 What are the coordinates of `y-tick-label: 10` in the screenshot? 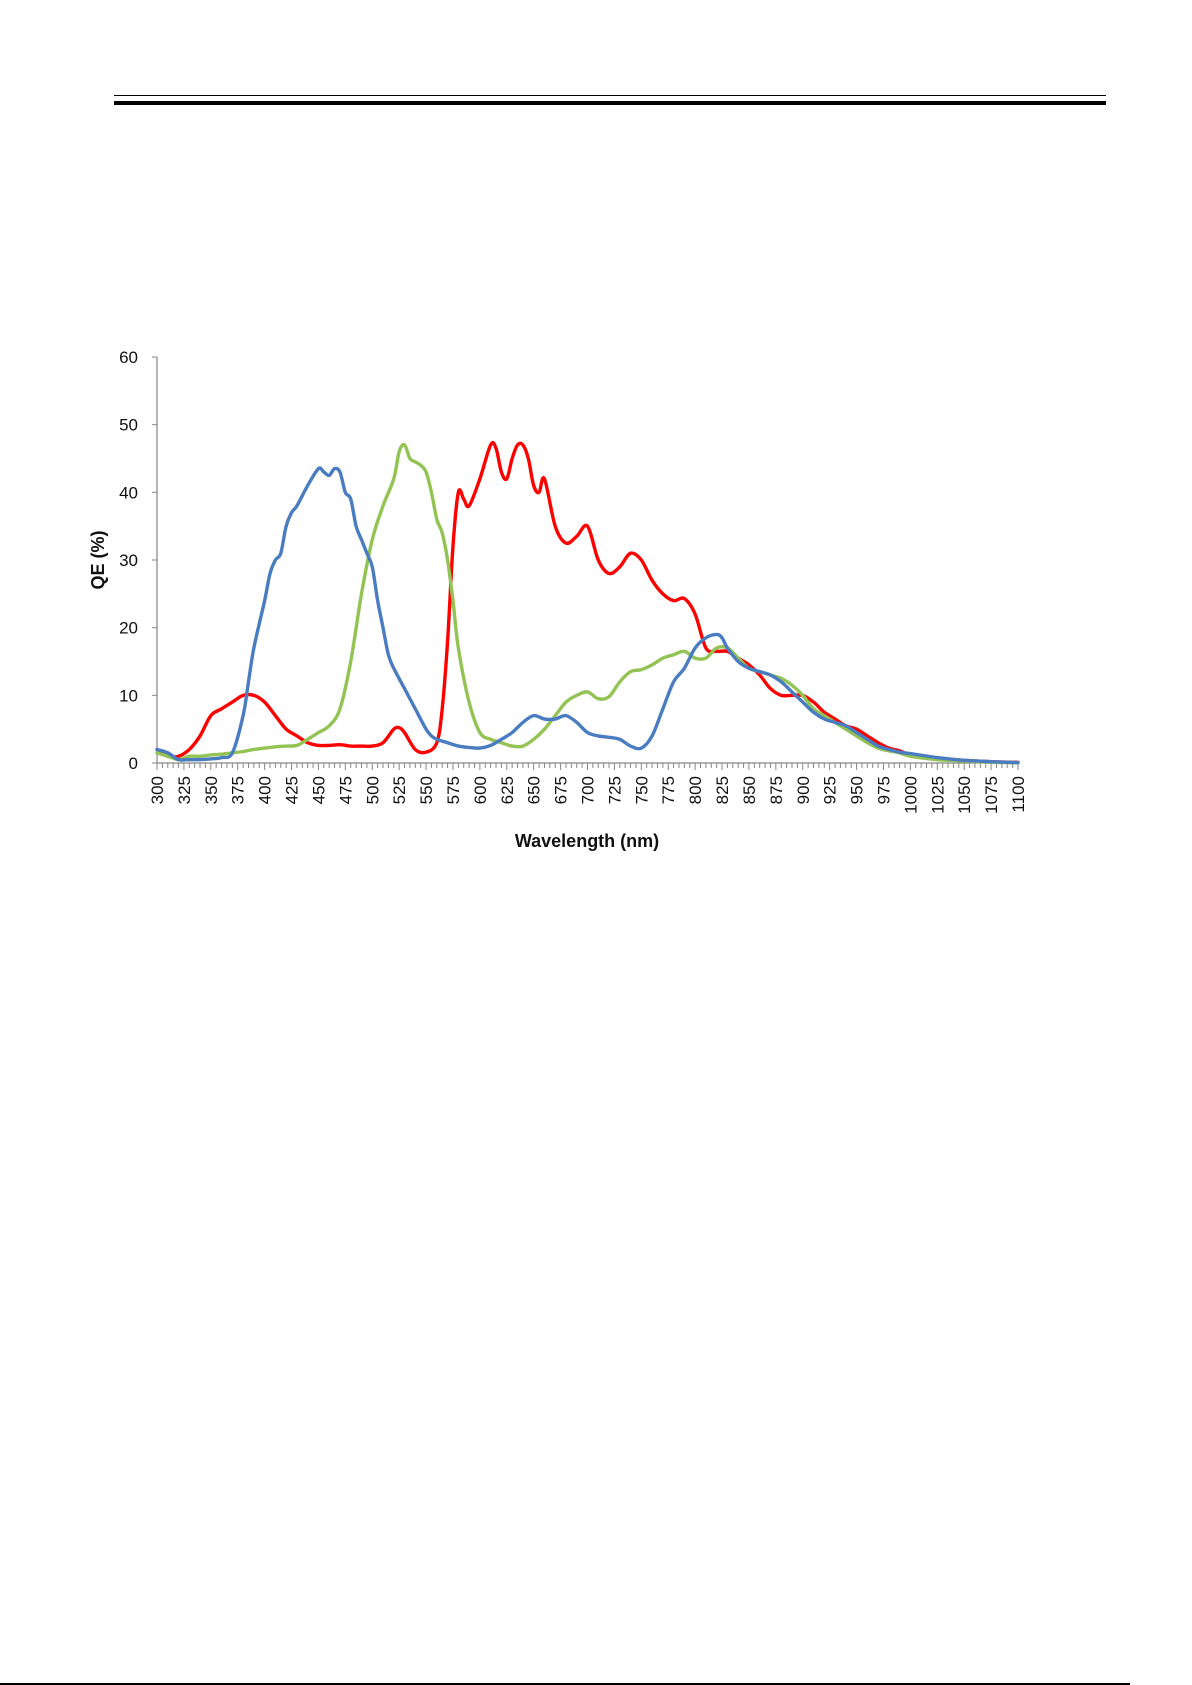 It's located at (128, 695).